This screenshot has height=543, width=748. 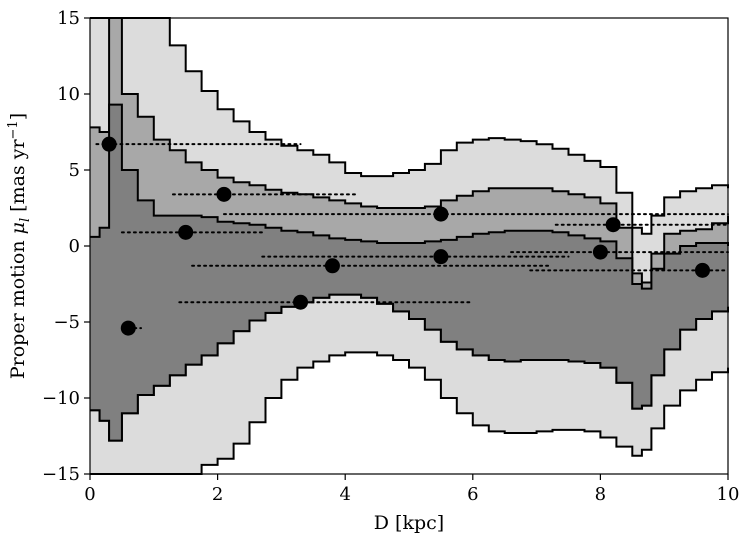 What do you see at coordinates (18, 116) in the screenshot?
I see `y-axis-label-unit-close: ]` at bounding box center [18, 116].